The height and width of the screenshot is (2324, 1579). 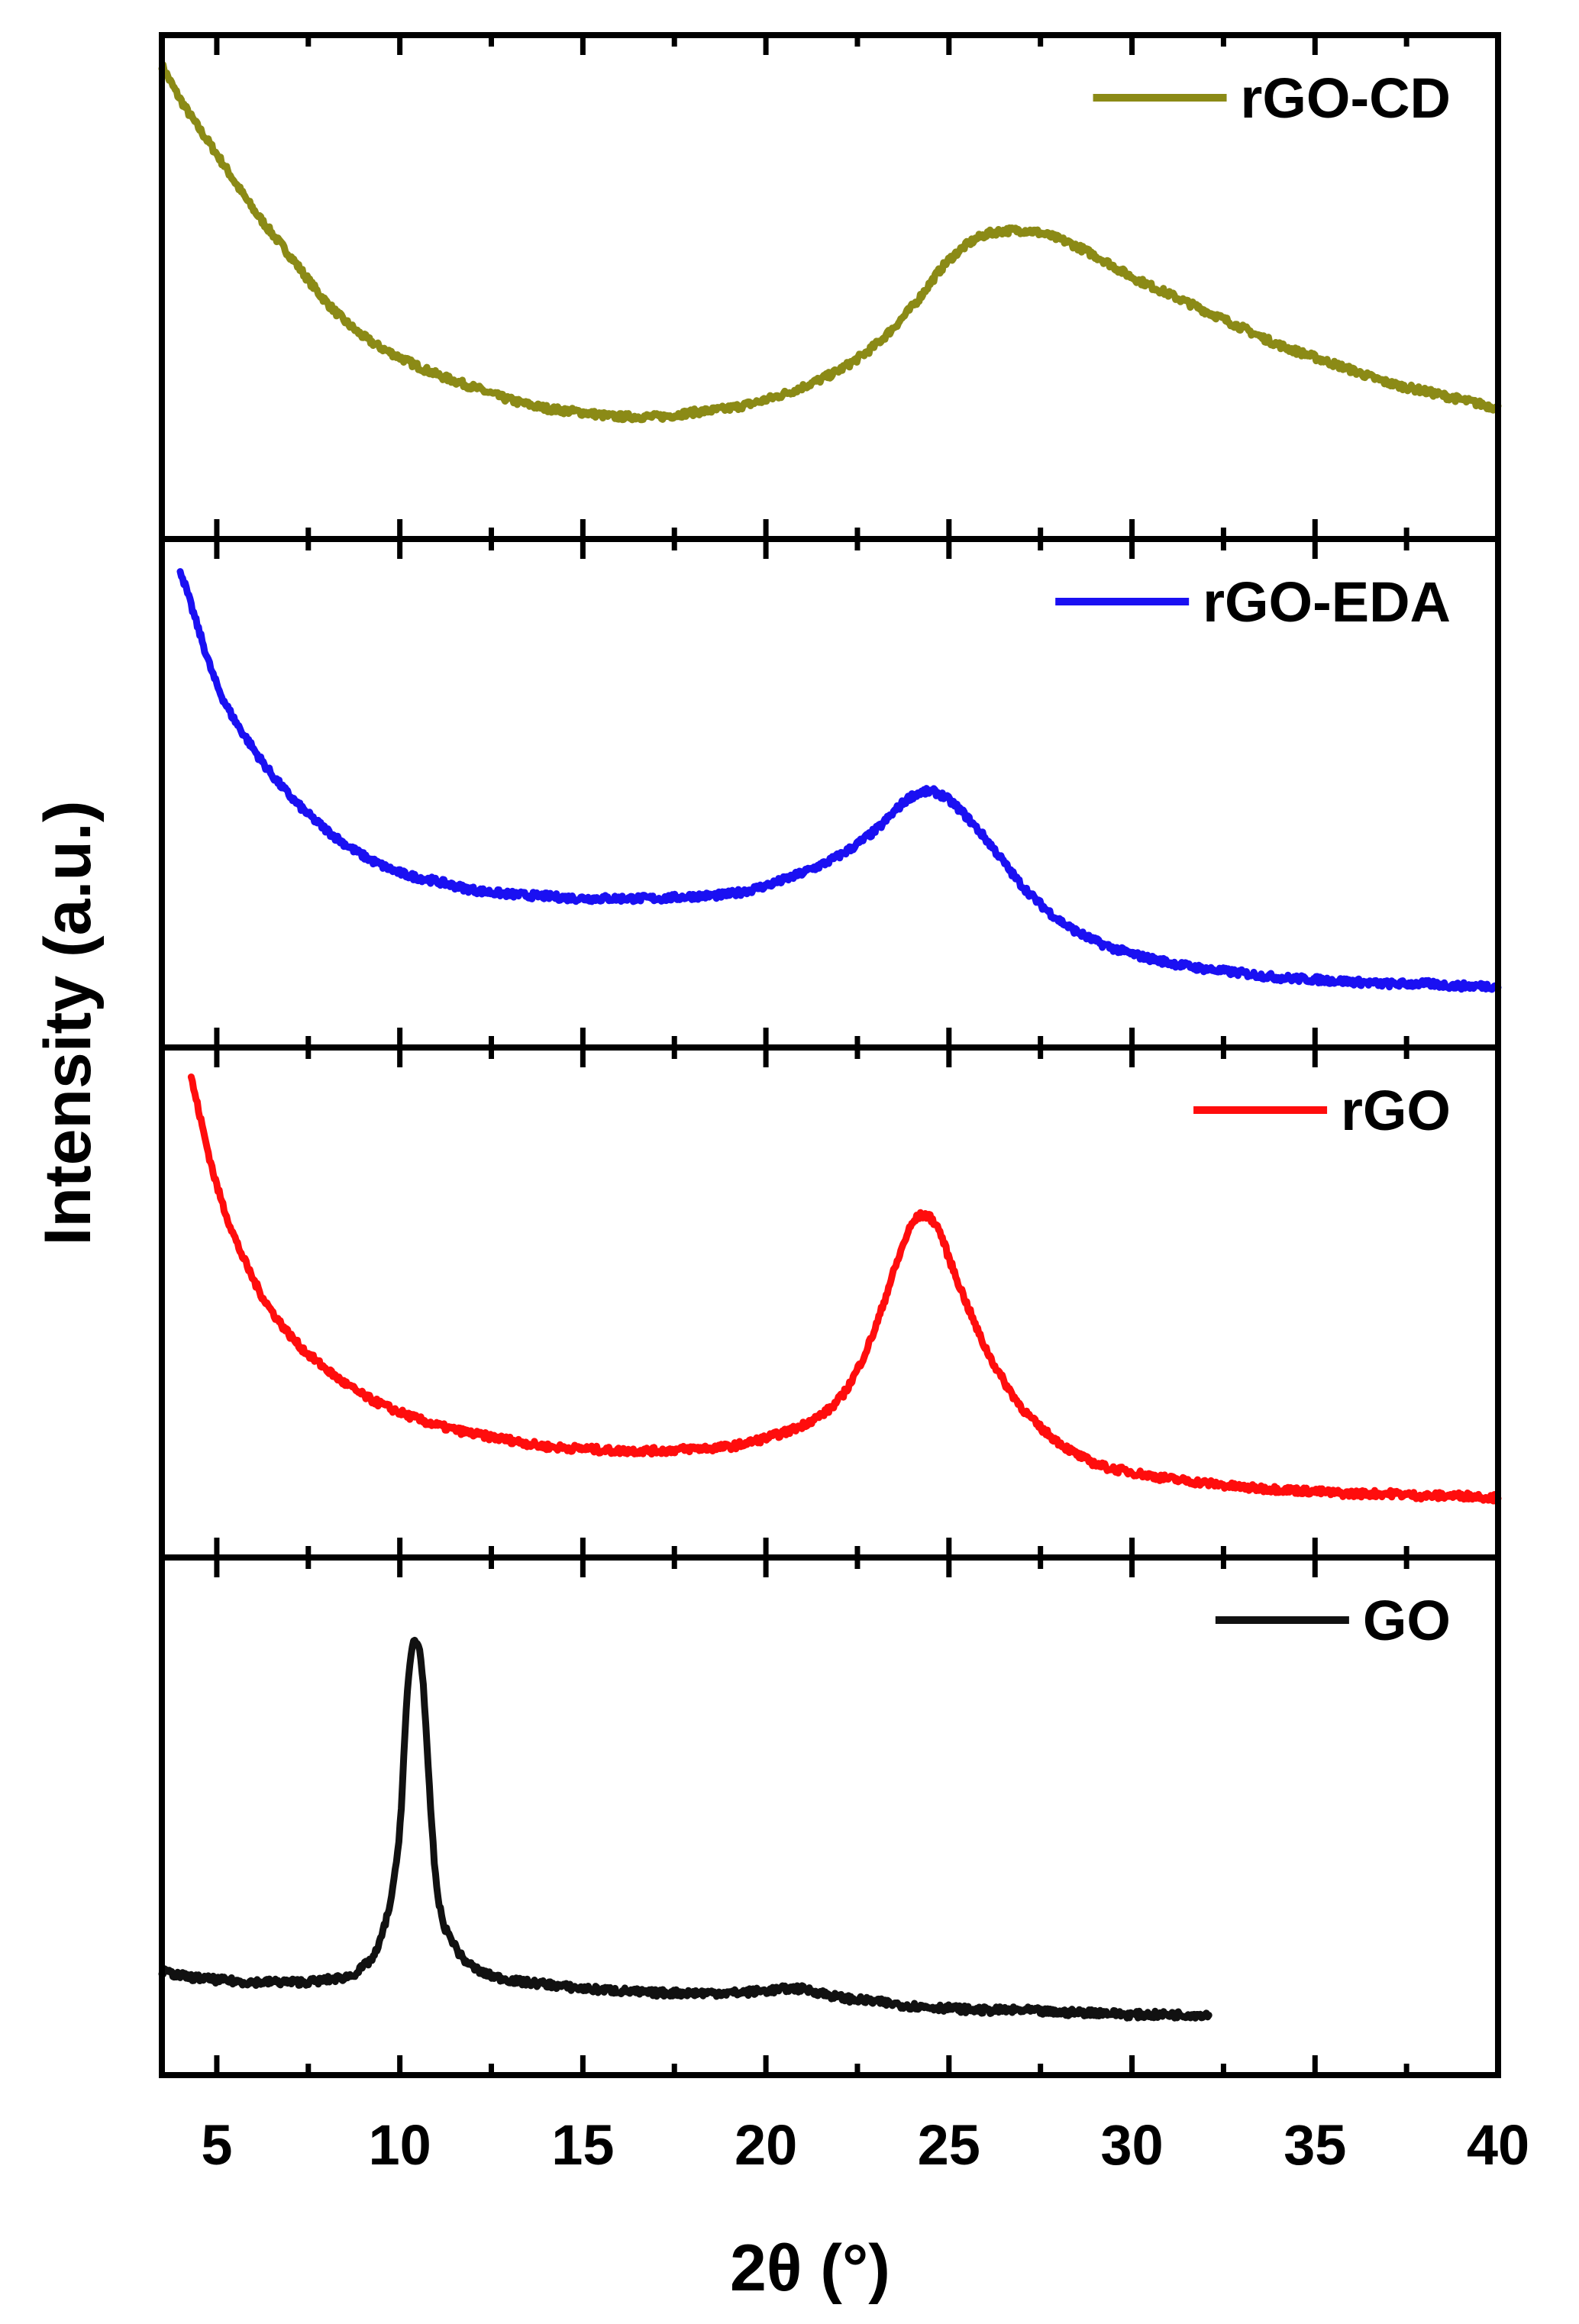 What do you see at coordinates (582, 2145) in the screenshot?
I see `x-tick-label: 15` at bounding box center [582, 2145].